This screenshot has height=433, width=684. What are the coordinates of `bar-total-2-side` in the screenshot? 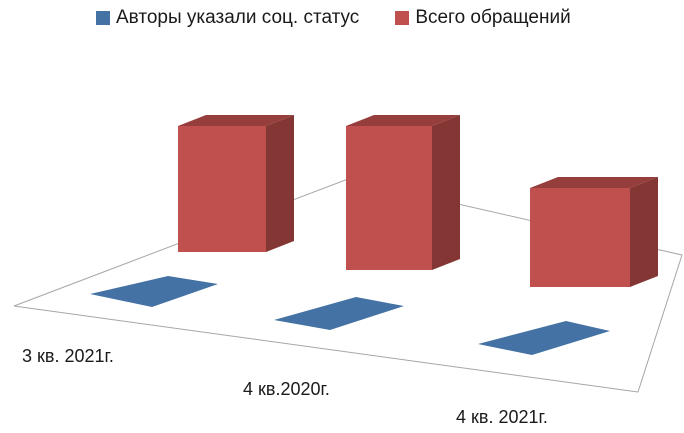 It's located at (644, 232).